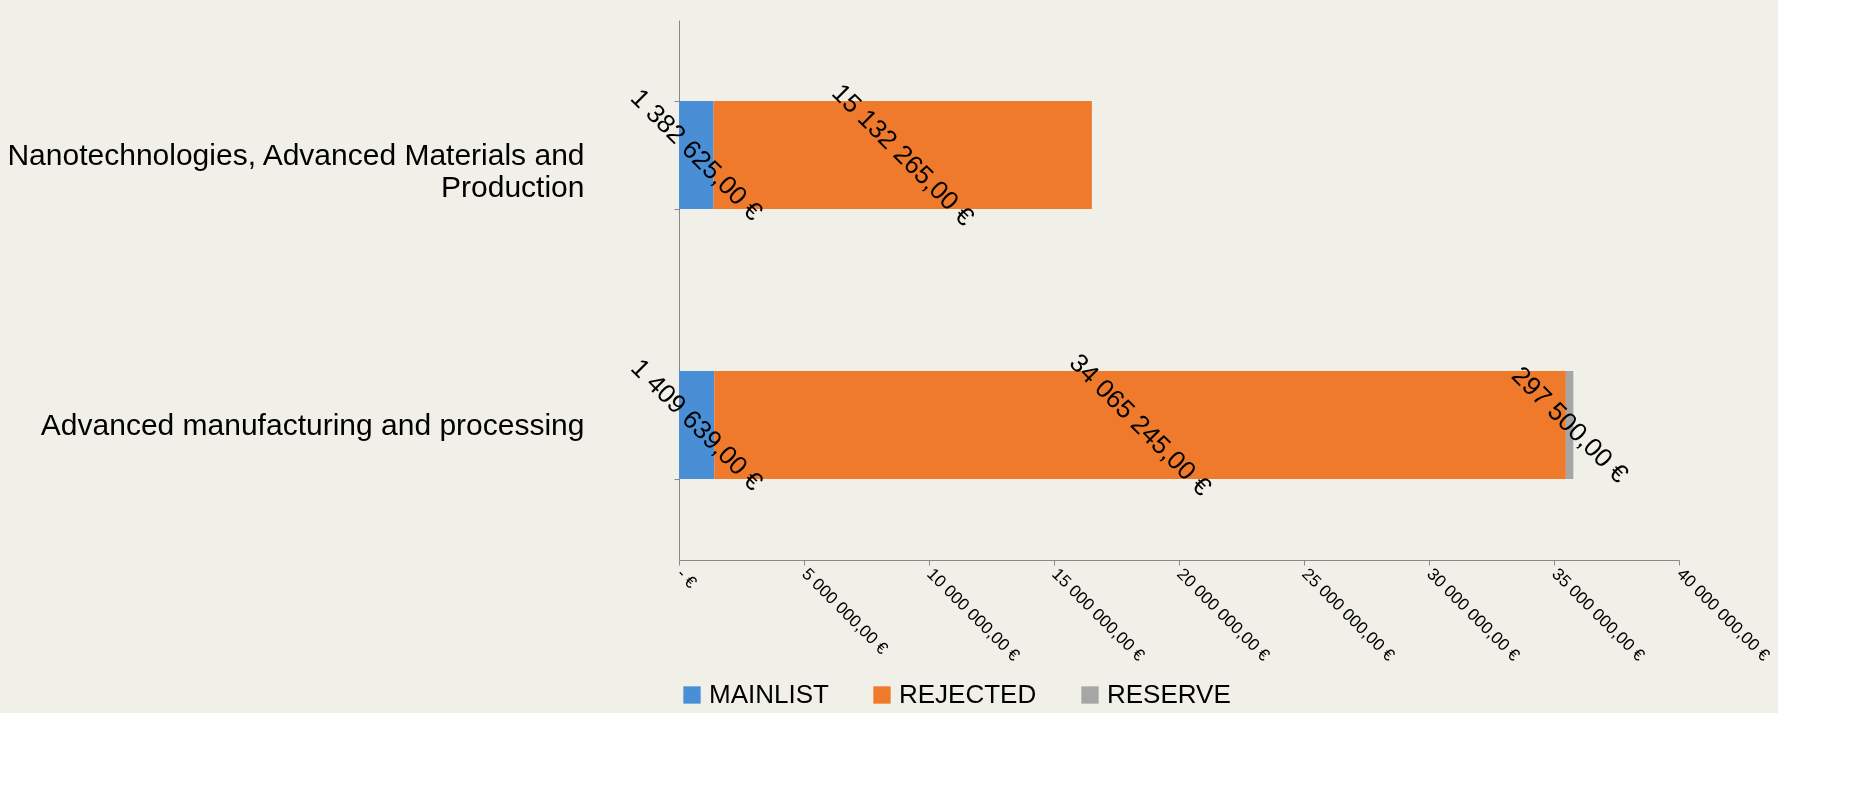 The width and height of the screenshot is (1860, 804). What do you see at coordinates (296, 170) in the screenshot?
I see `y-tick-label: Nanotechnologies, Advanced Materials and Production` at bounding box center [296, 170].